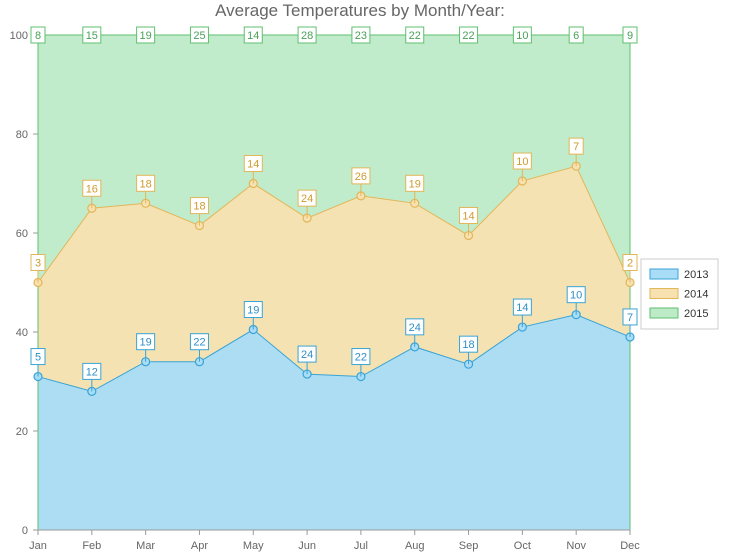 This screenshot has height=560, width=730. I want to click on y-tick-label: 20, so click(22, 432).